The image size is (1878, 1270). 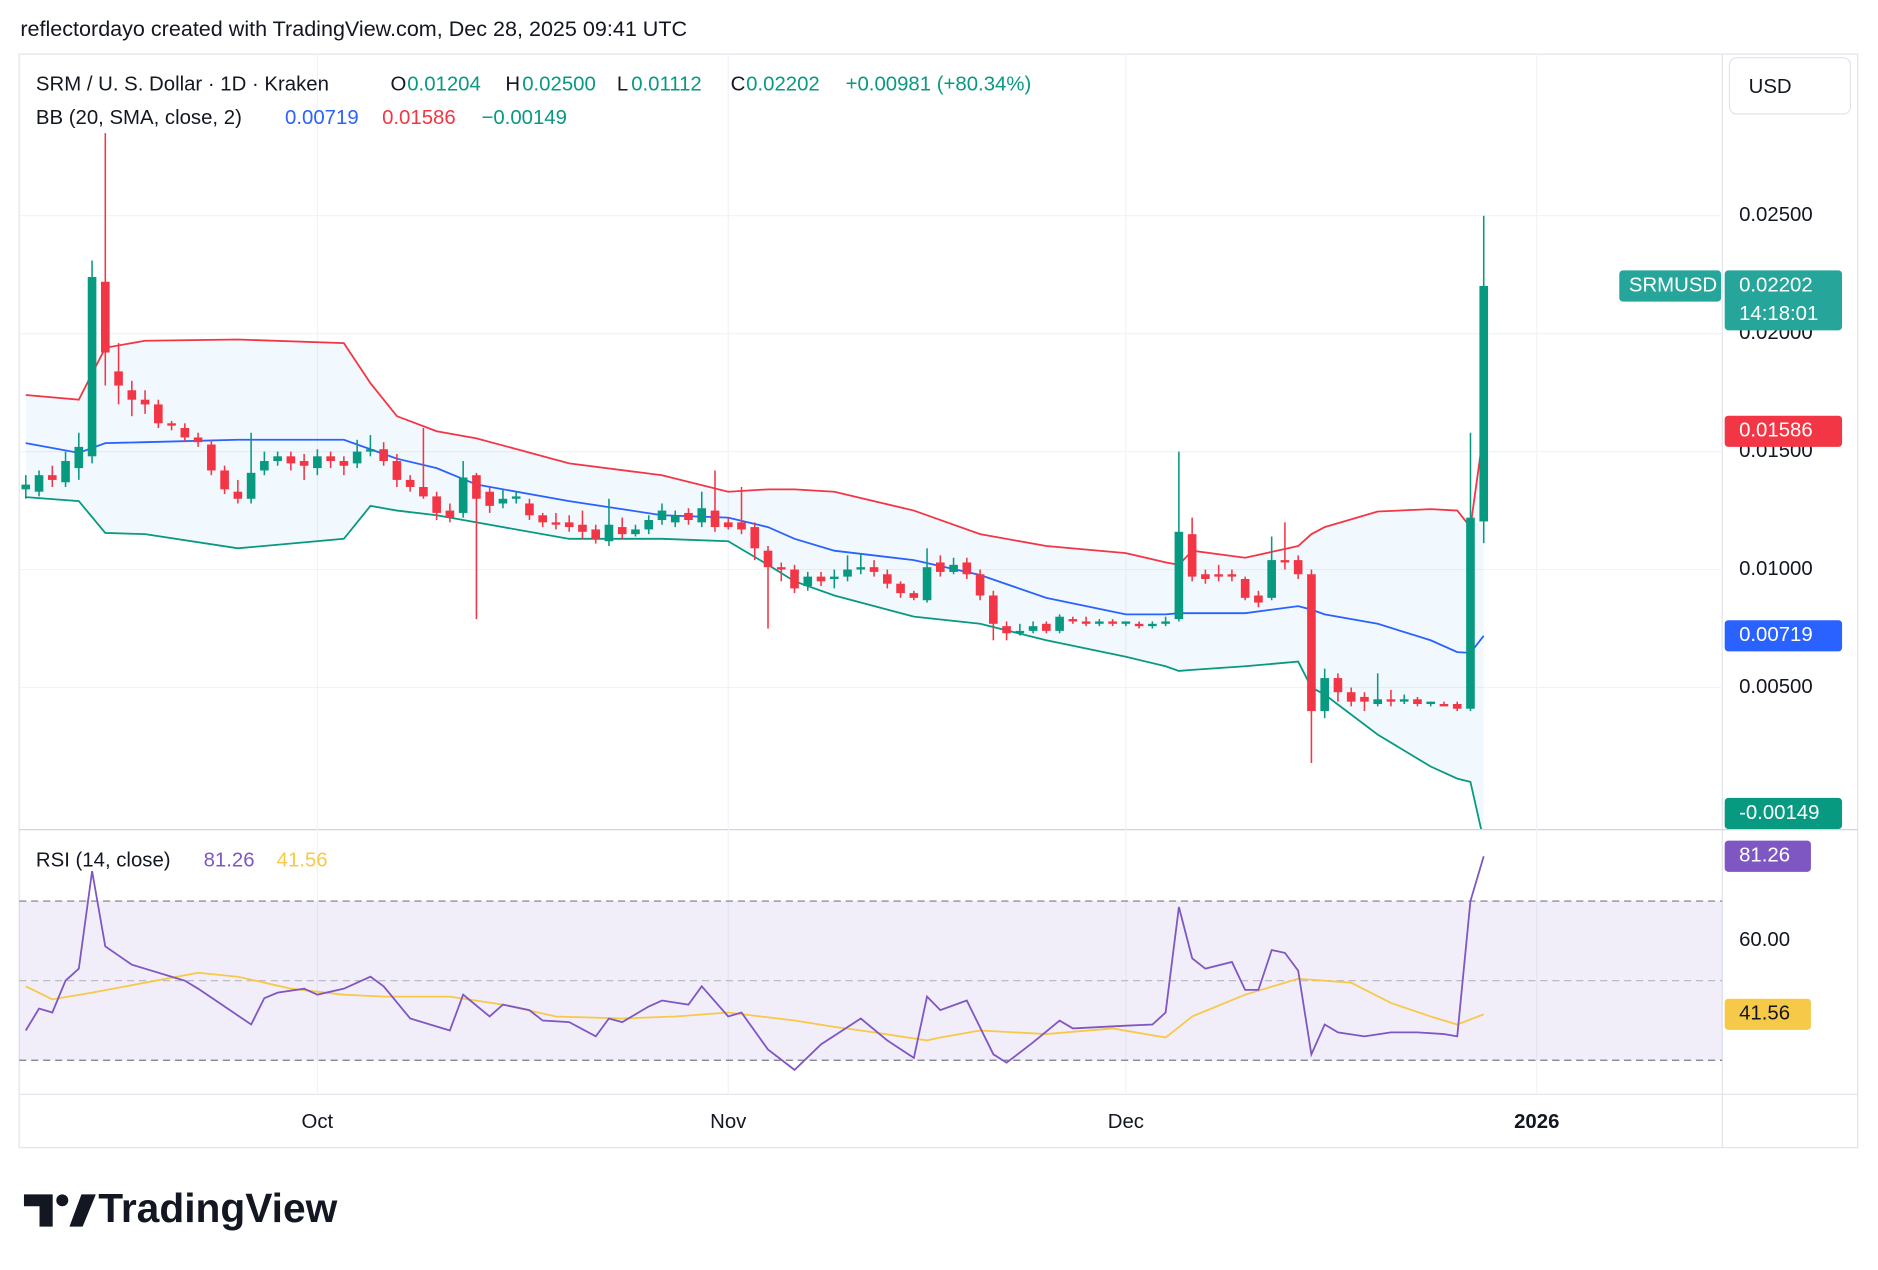 What do you see at coordinates (755, 1006) in the screenshot?
I see `rsi-ma-line` at bounding box center [755, 1006].